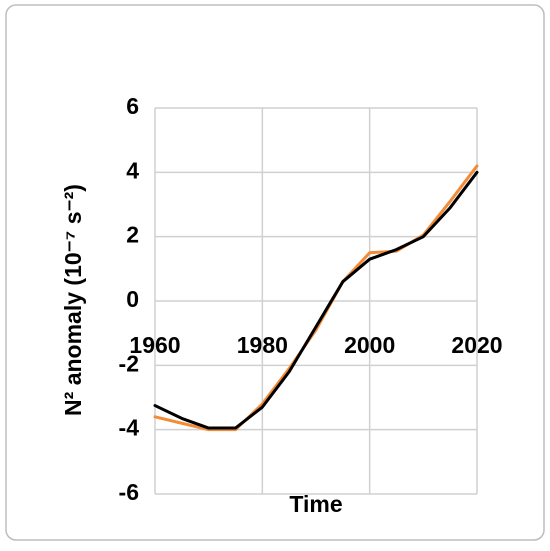 The image size is (550, 551). What do you see at coordinates (262, 345) in the screenshot?
I see `x-tick-label: 1980` at bounding box center [262, 345].